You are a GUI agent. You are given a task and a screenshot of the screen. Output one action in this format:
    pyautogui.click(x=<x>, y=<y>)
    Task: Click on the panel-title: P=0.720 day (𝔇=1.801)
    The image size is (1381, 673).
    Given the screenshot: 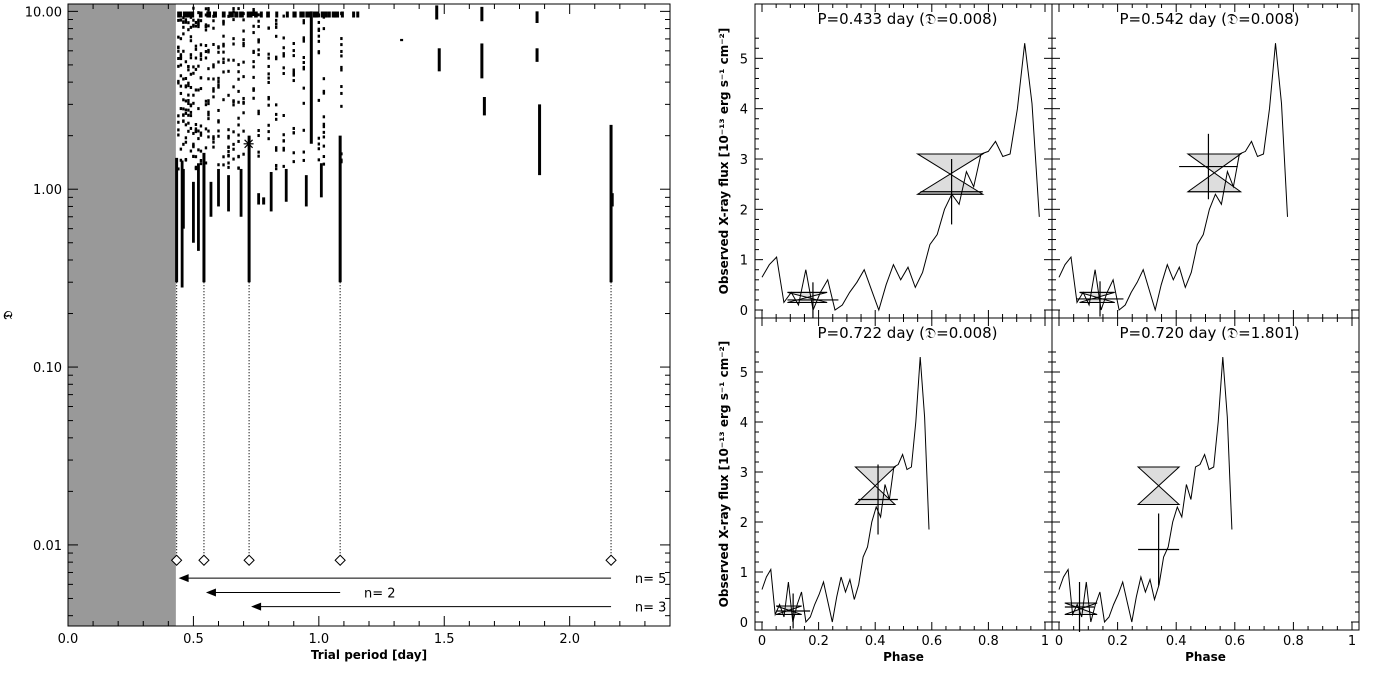 What is the action you would take?
    pyautogui.click(x=1209, y=333)
    